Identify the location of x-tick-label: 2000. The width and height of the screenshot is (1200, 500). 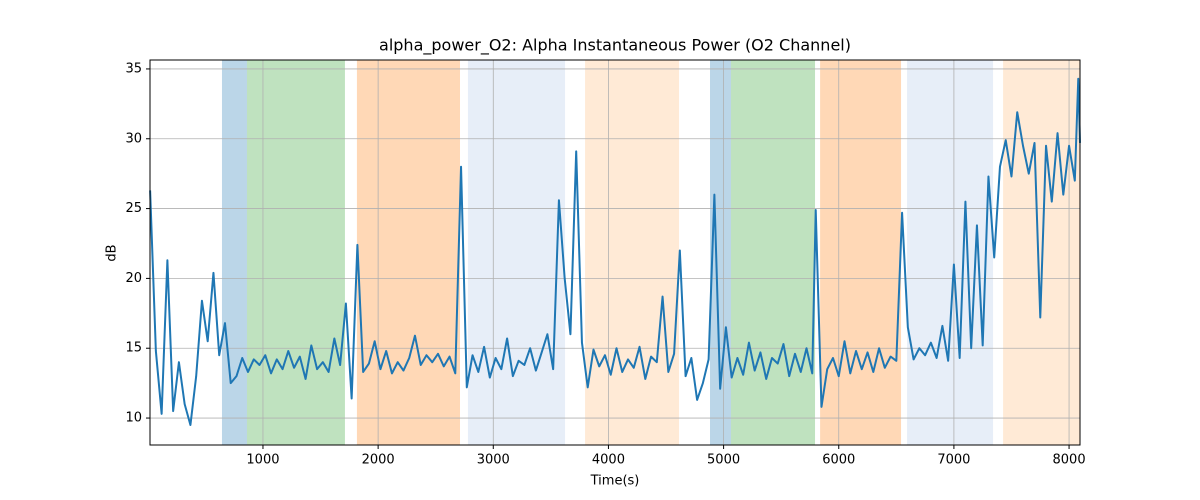
(378, 460).